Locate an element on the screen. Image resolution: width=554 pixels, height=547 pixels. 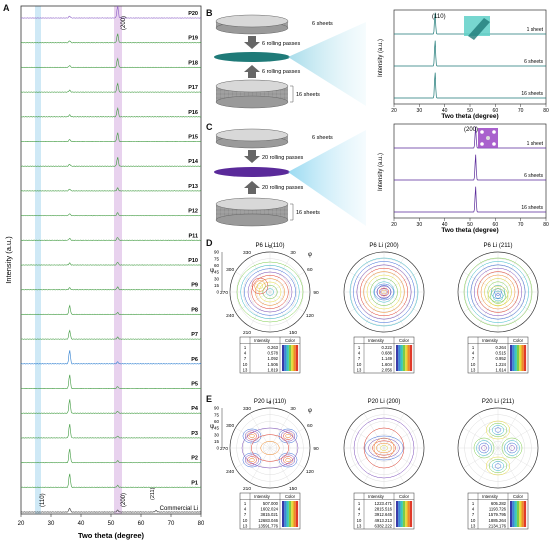
a-xlabel: Two theta (degree) is located at coordinates (111, 535).